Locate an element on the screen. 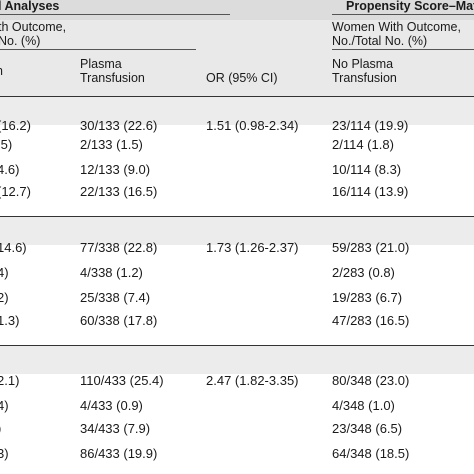 The width and height of the screenshot is (474, 474). section-2-band is located at coordinates (237, 231).